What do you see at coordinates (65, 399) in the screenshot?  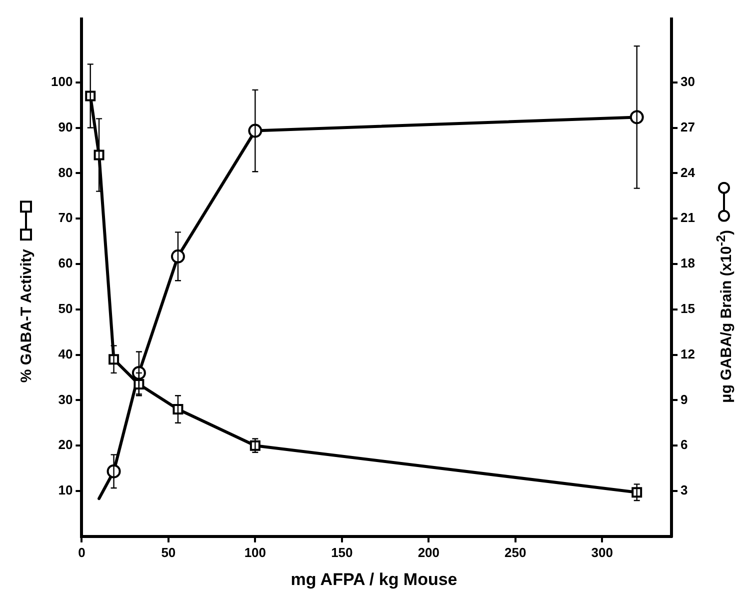 I see `y-tick-label: 30` at bounding box center [65, 399].